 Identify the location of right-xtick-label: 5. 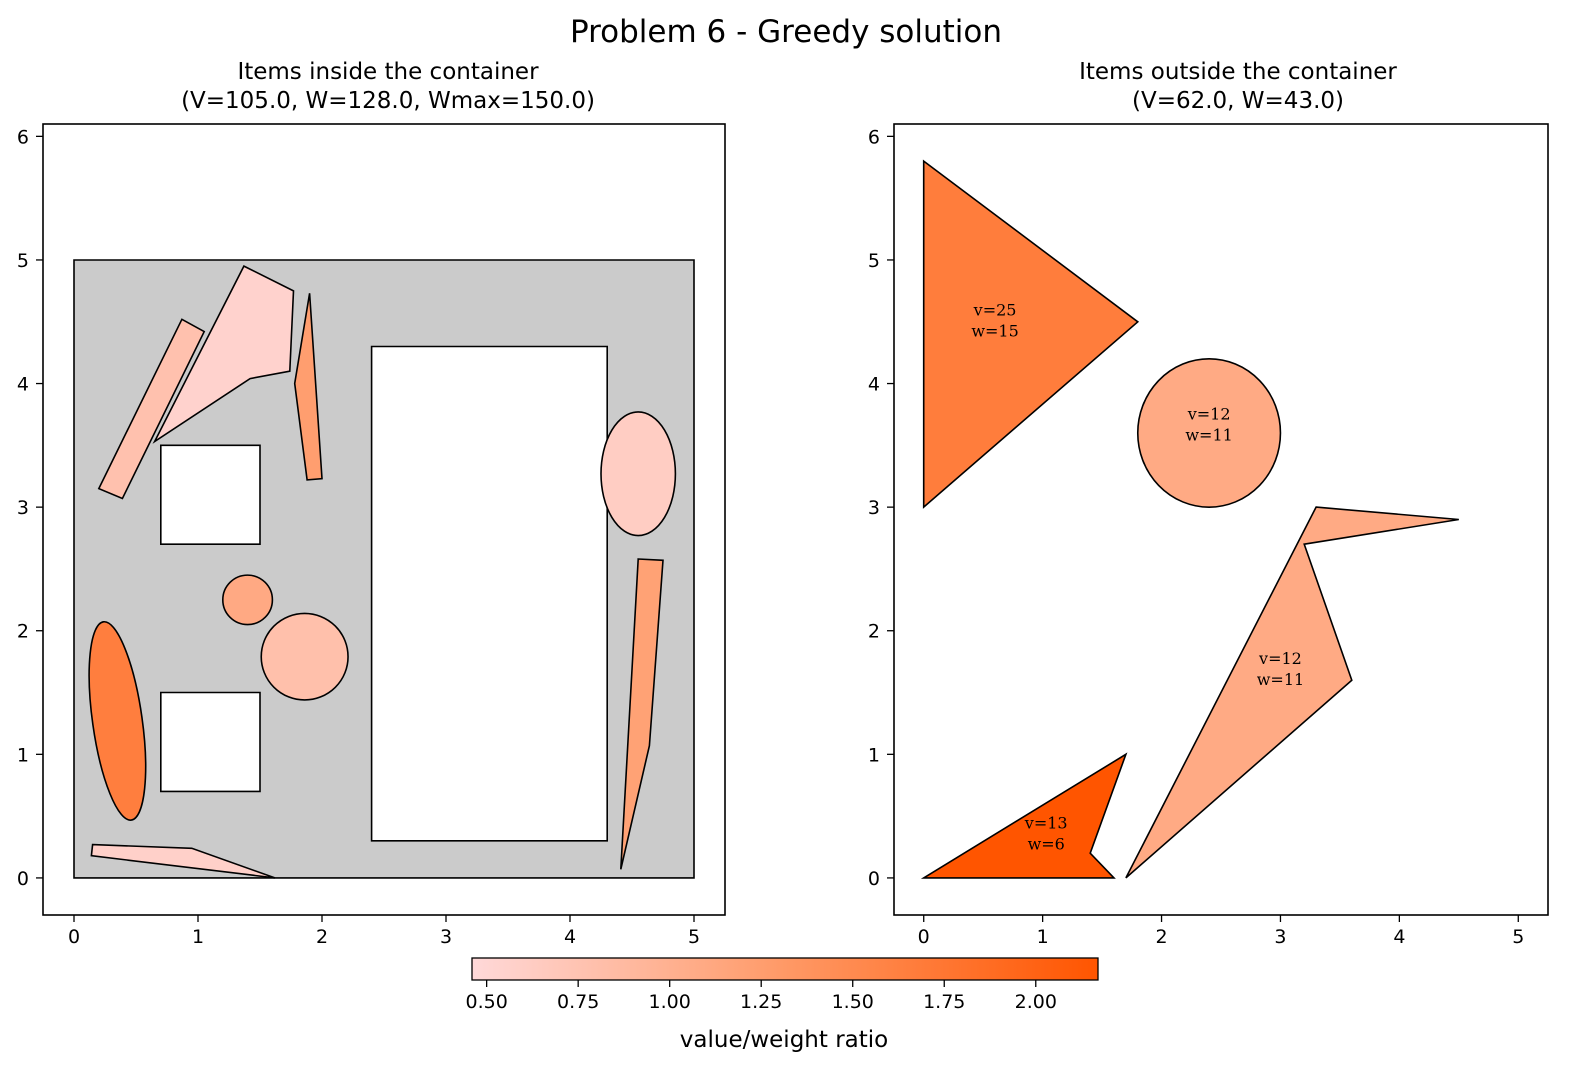
(1518, 937).